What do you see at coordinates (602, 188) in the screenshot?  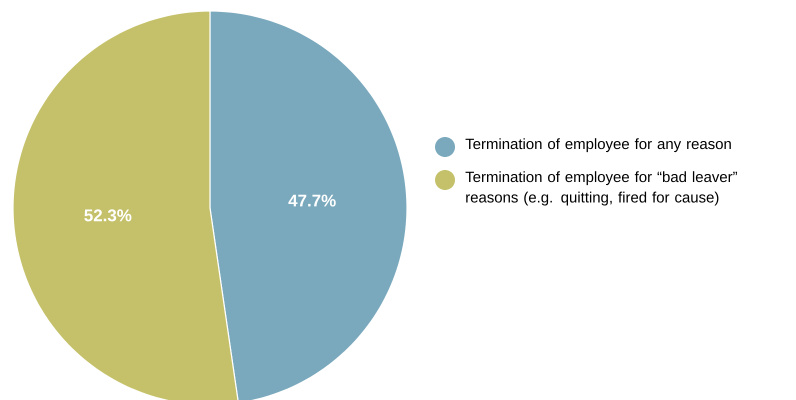 I see `legend-label: Termination of employee for “bad leaver” reasons (e.g. quitting, fired for cause)` at bounding box center [602, 188].